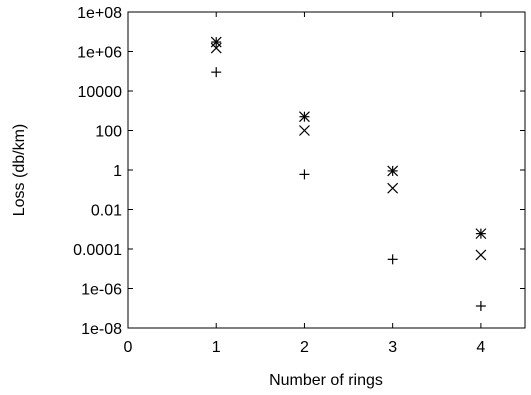  What do you see at coordinates (101, 290) in the screenshot?
I see `y-tick-label: 1e-06` at bounding box center [101, 290].